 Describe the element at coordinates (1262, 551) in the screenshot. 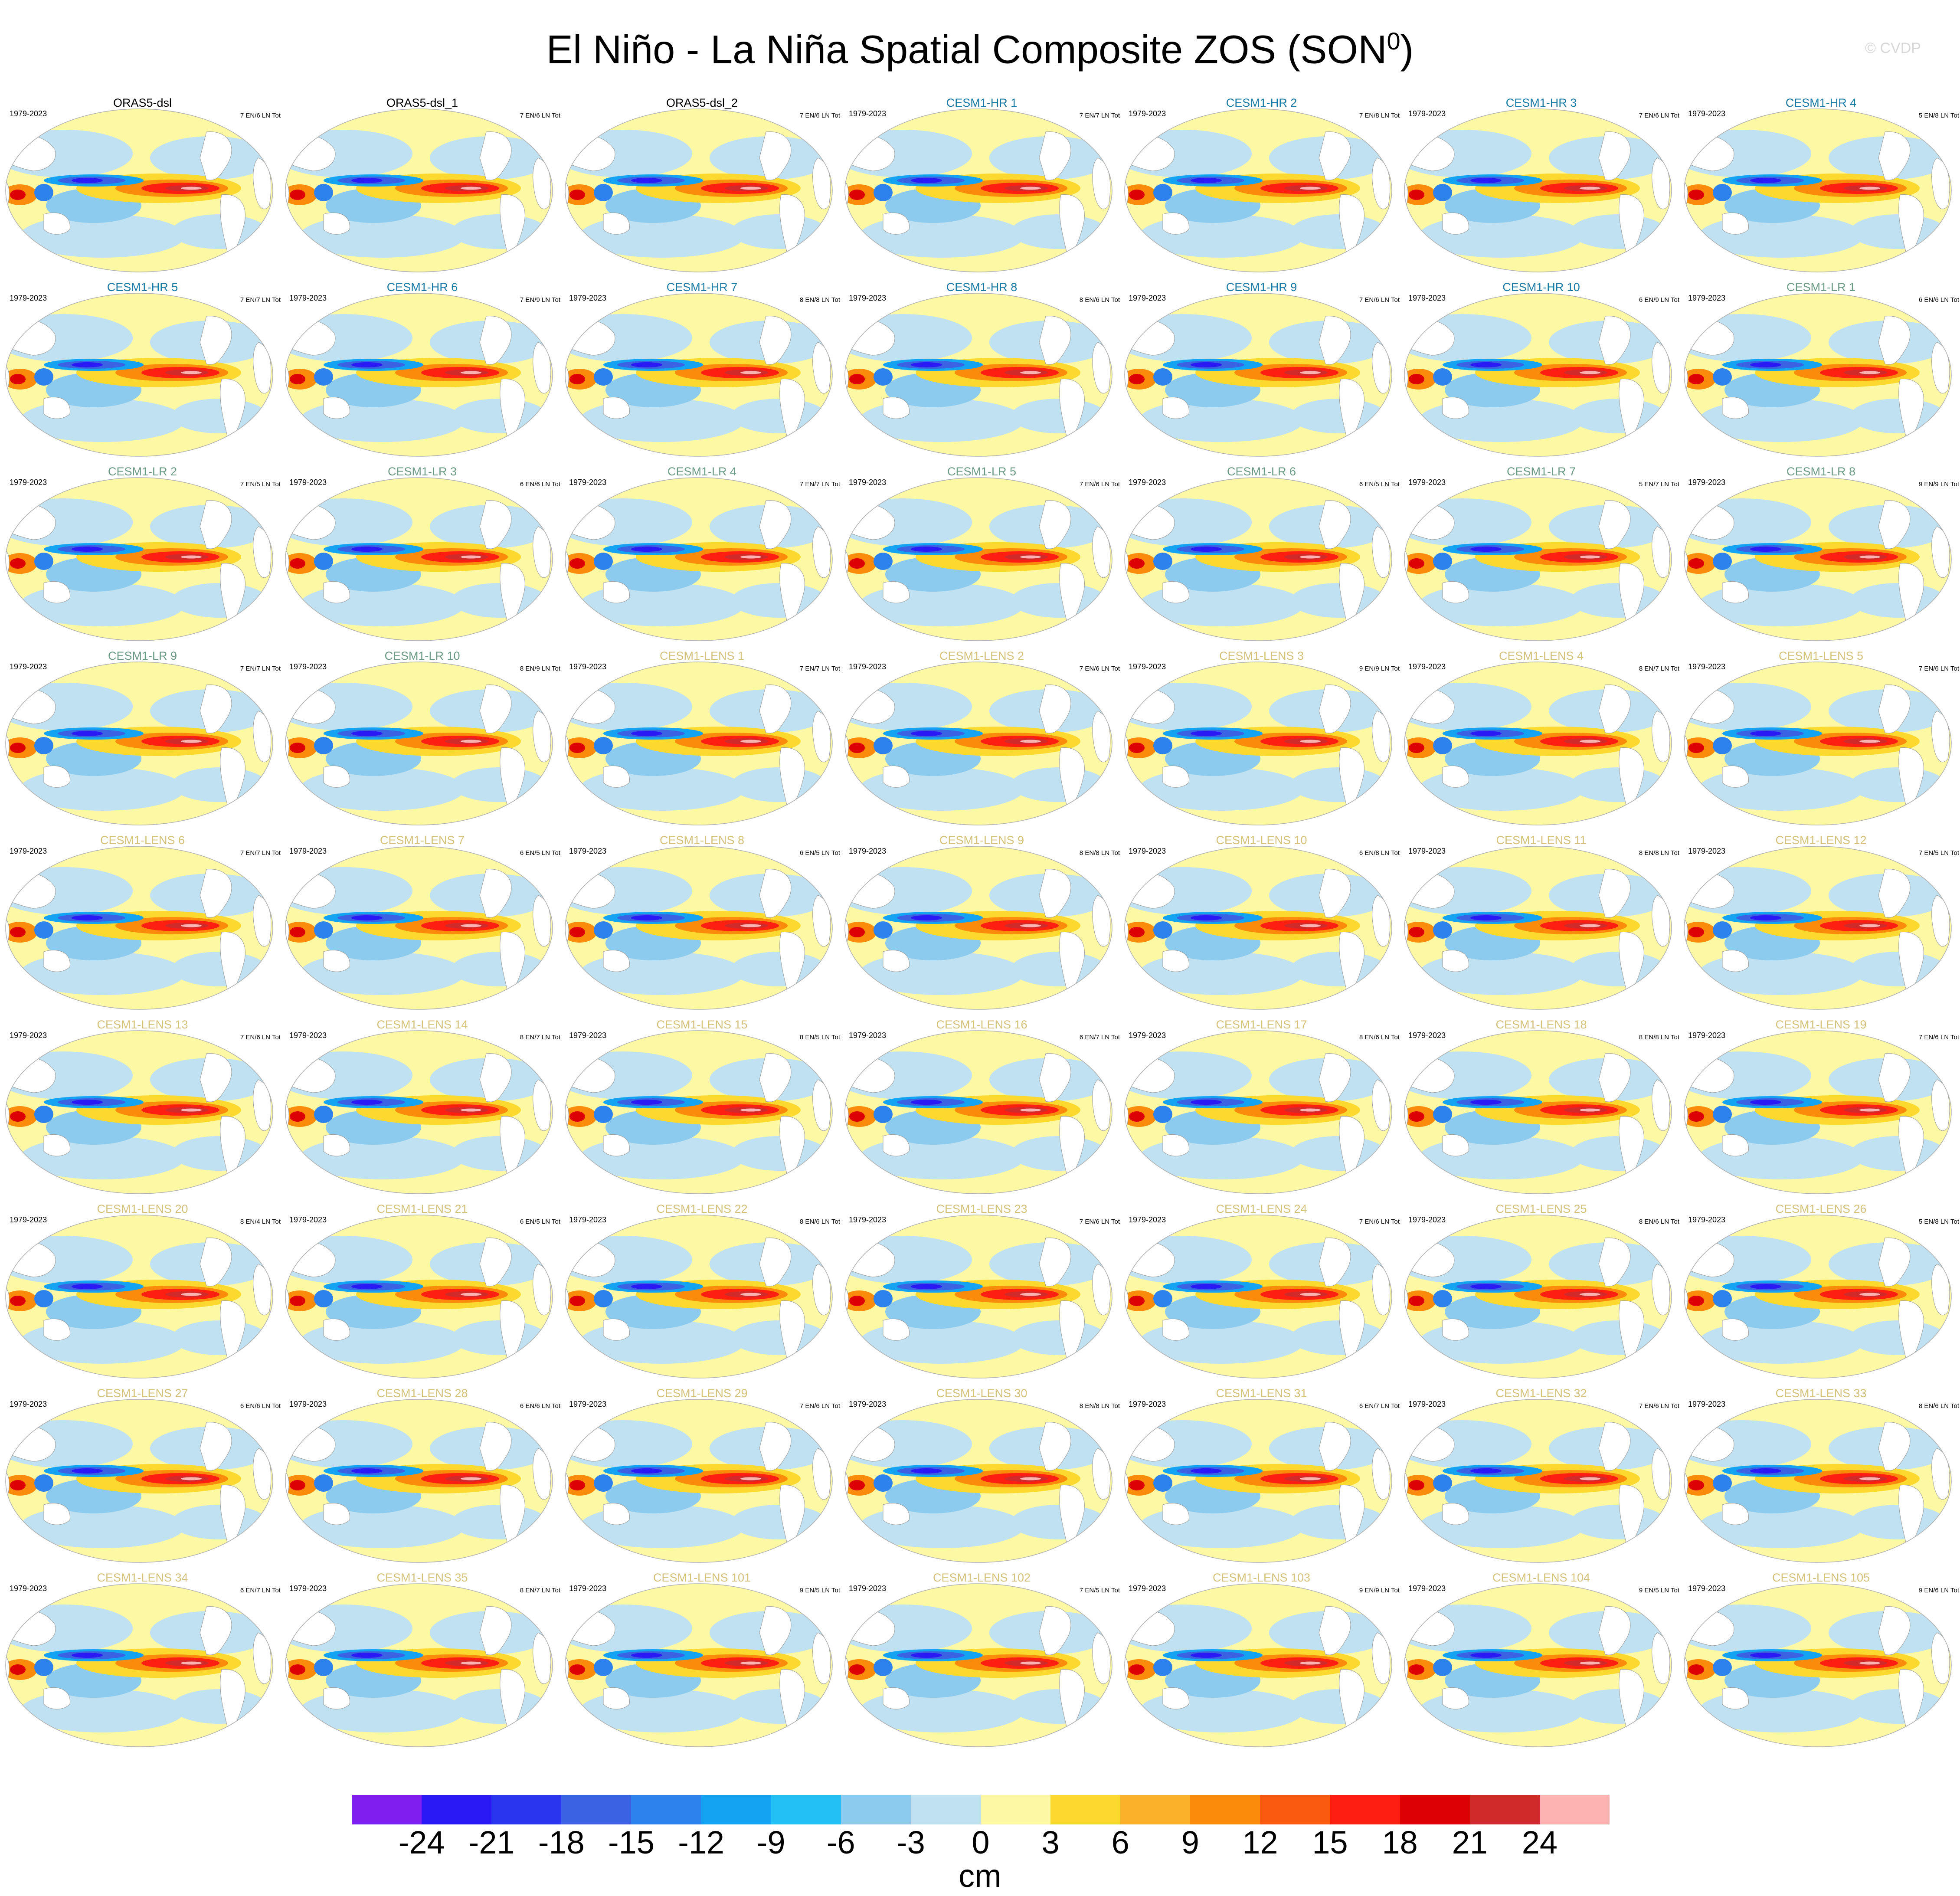

I see `map-panel: CESM1-LR 6 1979-2023 6 EN/5 LN Tot` at that location.